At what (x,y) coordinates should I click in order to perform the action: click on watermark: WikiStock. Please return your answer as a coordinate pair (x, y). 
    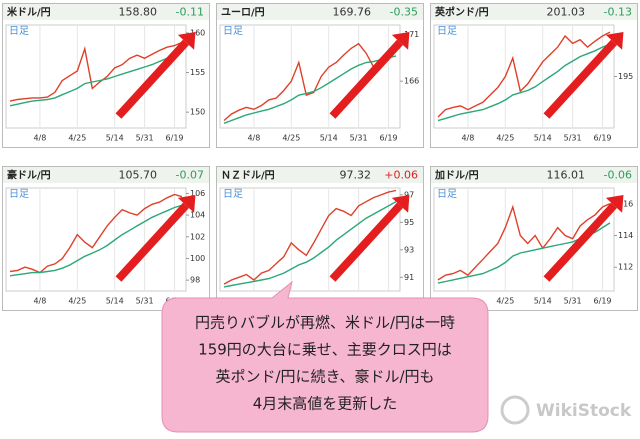
    Looking at the image, I should click on (584, 411).